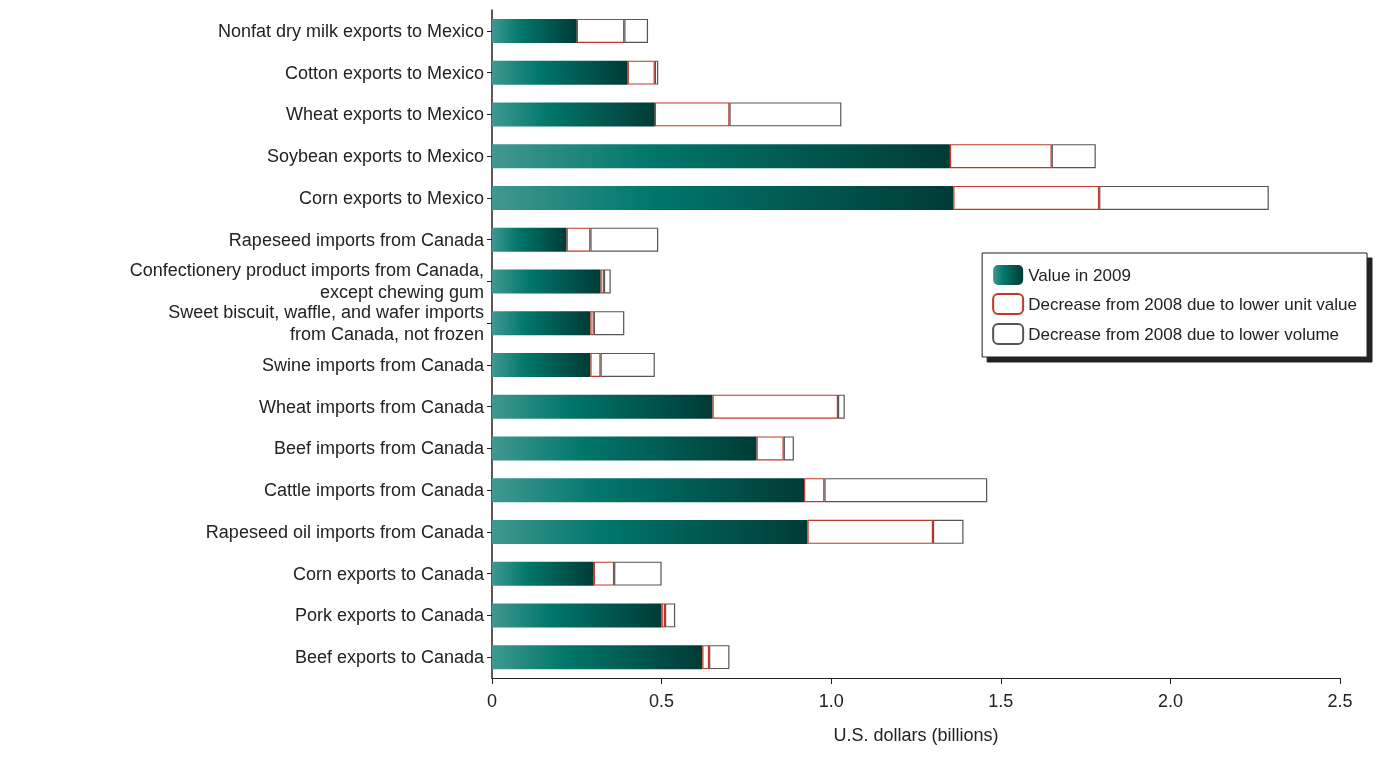 This screenshot has width=1385, height=770. What do you see at coordinates (384, 114) in the screenshot?
I see `y-tick-label: Wheat exports to Mexico` at bounding box center [384, 114].